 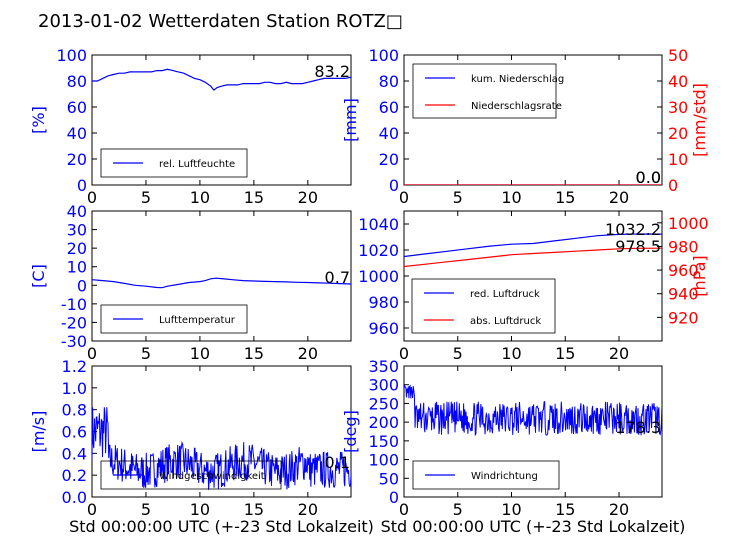 What do you see at coordinates (638, 246) in the screenshot?
I see `current-value-label: 978.5` at bounding box center [638, 246].